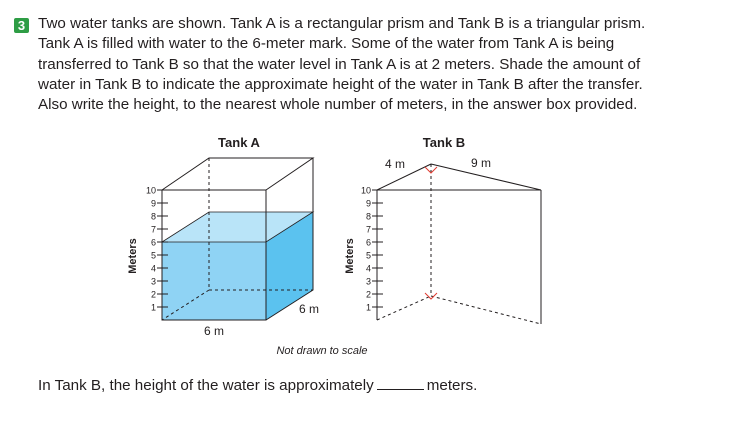 Image resolution: width=749 pixels, height=433 pixels. Describe the element at coordinates (153, 204) in the screenshot. I see `tank-a-scale-tick-label: 9` at that location.